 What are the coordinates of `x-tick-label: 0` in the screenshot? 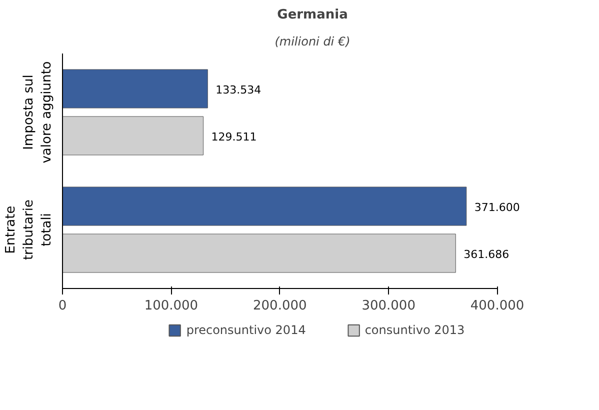 It's located at (62, 306).